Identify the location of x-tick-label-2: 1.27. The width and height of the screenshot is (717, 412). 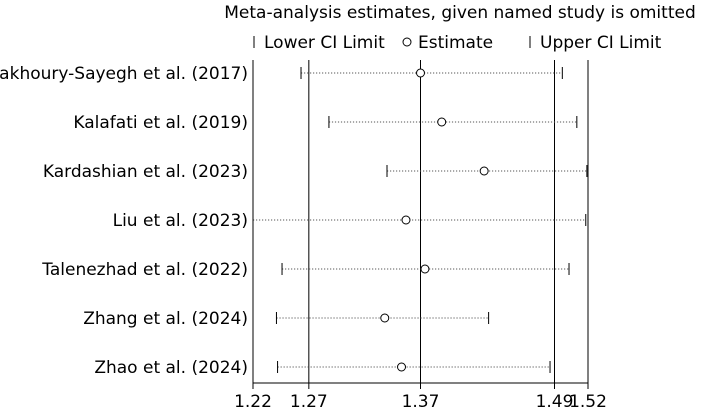
(309, 399).